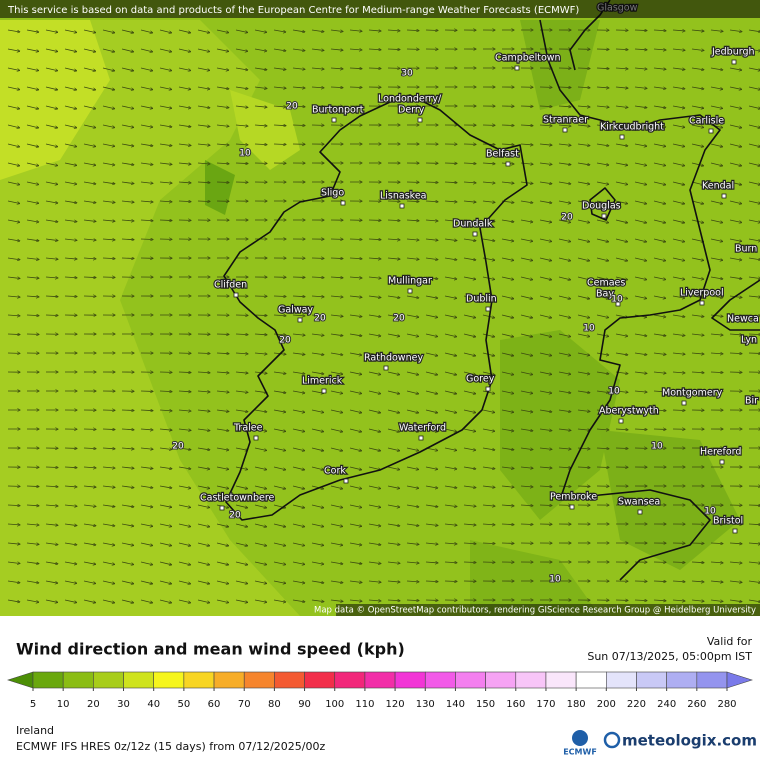  I want to click on city-label: Tralee, so click(248, 428).